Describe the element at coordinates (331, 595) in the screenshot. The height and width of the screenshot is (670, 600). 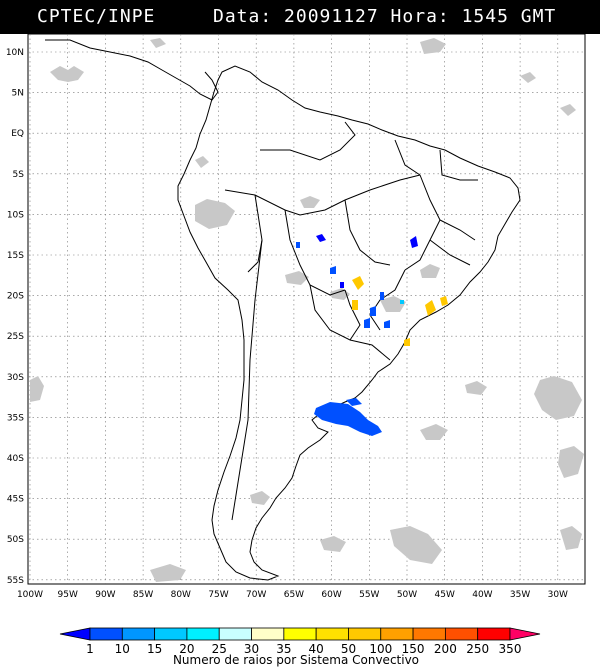
I see `lon-tick-label: 60W` at that location.